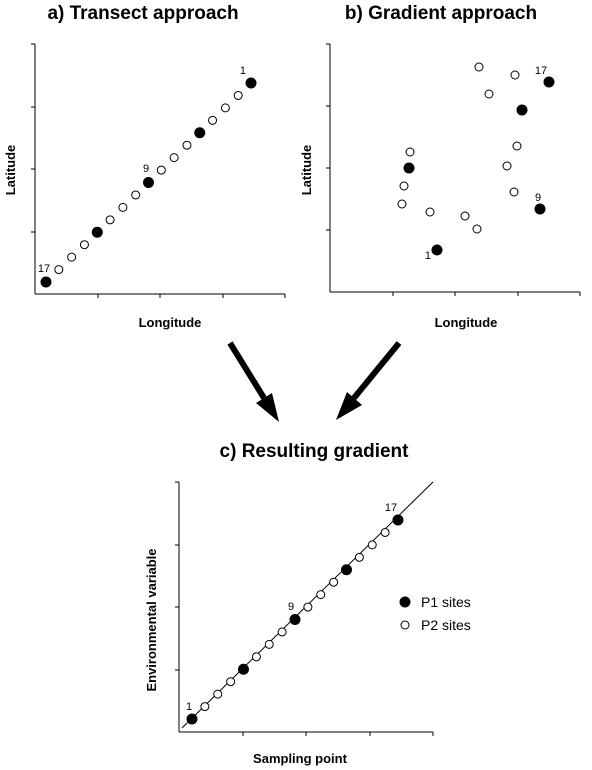  What do you see at coordinates (446, 625) in the screenshot?
I see `legend-p2-label: P2 sites` at bounding box center [446, 625].